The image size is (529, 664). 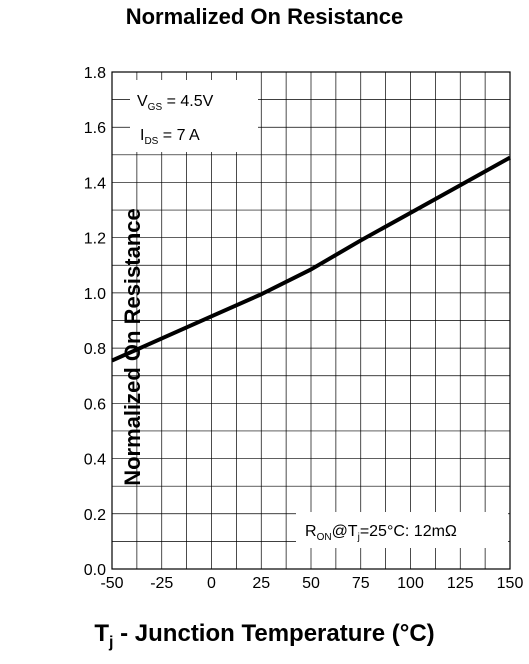 I want to click on annotation-vgs-ids: VGS = 4.5V IDS = 7 A, so click(x=194, y=116).